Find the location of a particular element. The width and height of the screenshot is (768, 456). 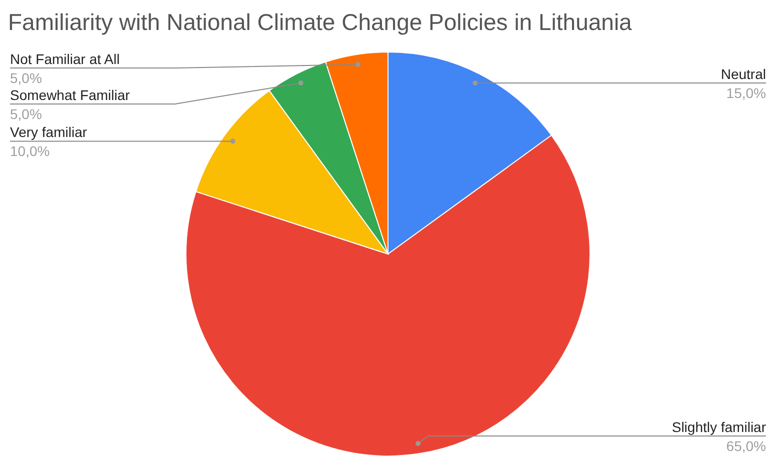

slice-label: Very familiar is located at coordinates (49, 132).